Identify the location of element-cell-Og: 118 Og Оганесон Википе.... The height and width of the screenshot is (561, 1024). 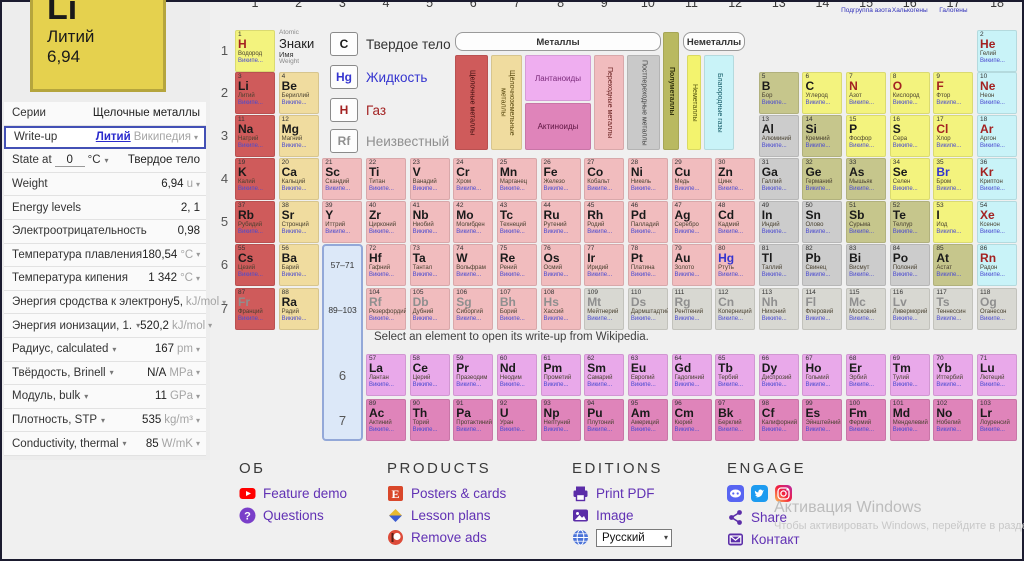
(997, 309).